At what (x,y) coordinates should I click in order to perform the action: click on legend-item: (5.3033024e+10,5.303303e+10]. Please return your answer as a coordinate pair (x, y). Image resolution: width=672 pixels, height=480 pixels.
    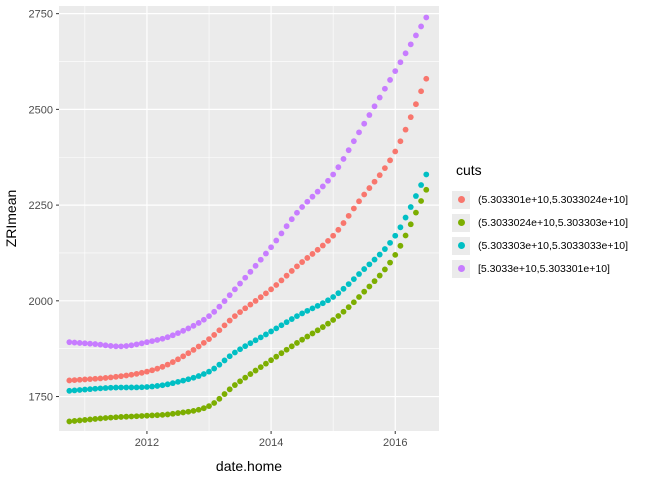
    Looking at the image, I should click on (559, 222).